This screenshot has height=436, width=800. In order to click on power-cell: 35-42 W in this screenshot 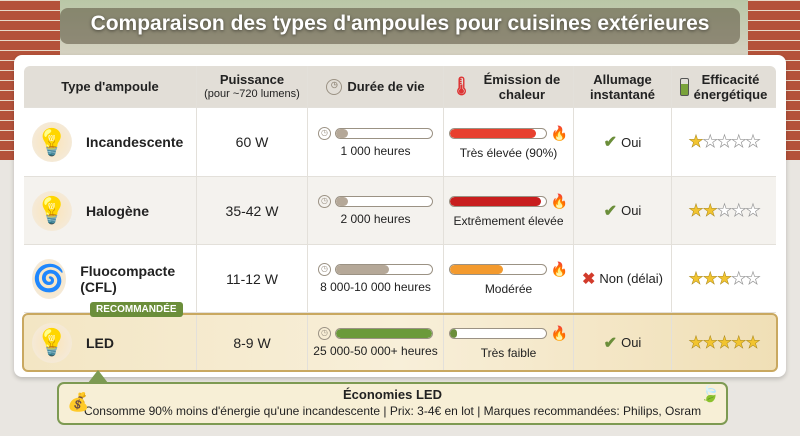, I will do `click(252, 210)`.